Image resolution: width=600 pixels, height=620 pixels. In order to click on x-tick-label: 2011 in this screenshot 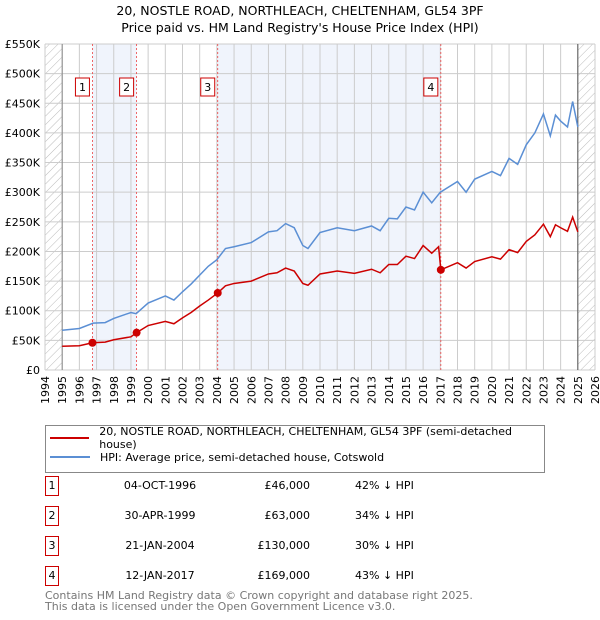, I will do `click(337, 390)`.